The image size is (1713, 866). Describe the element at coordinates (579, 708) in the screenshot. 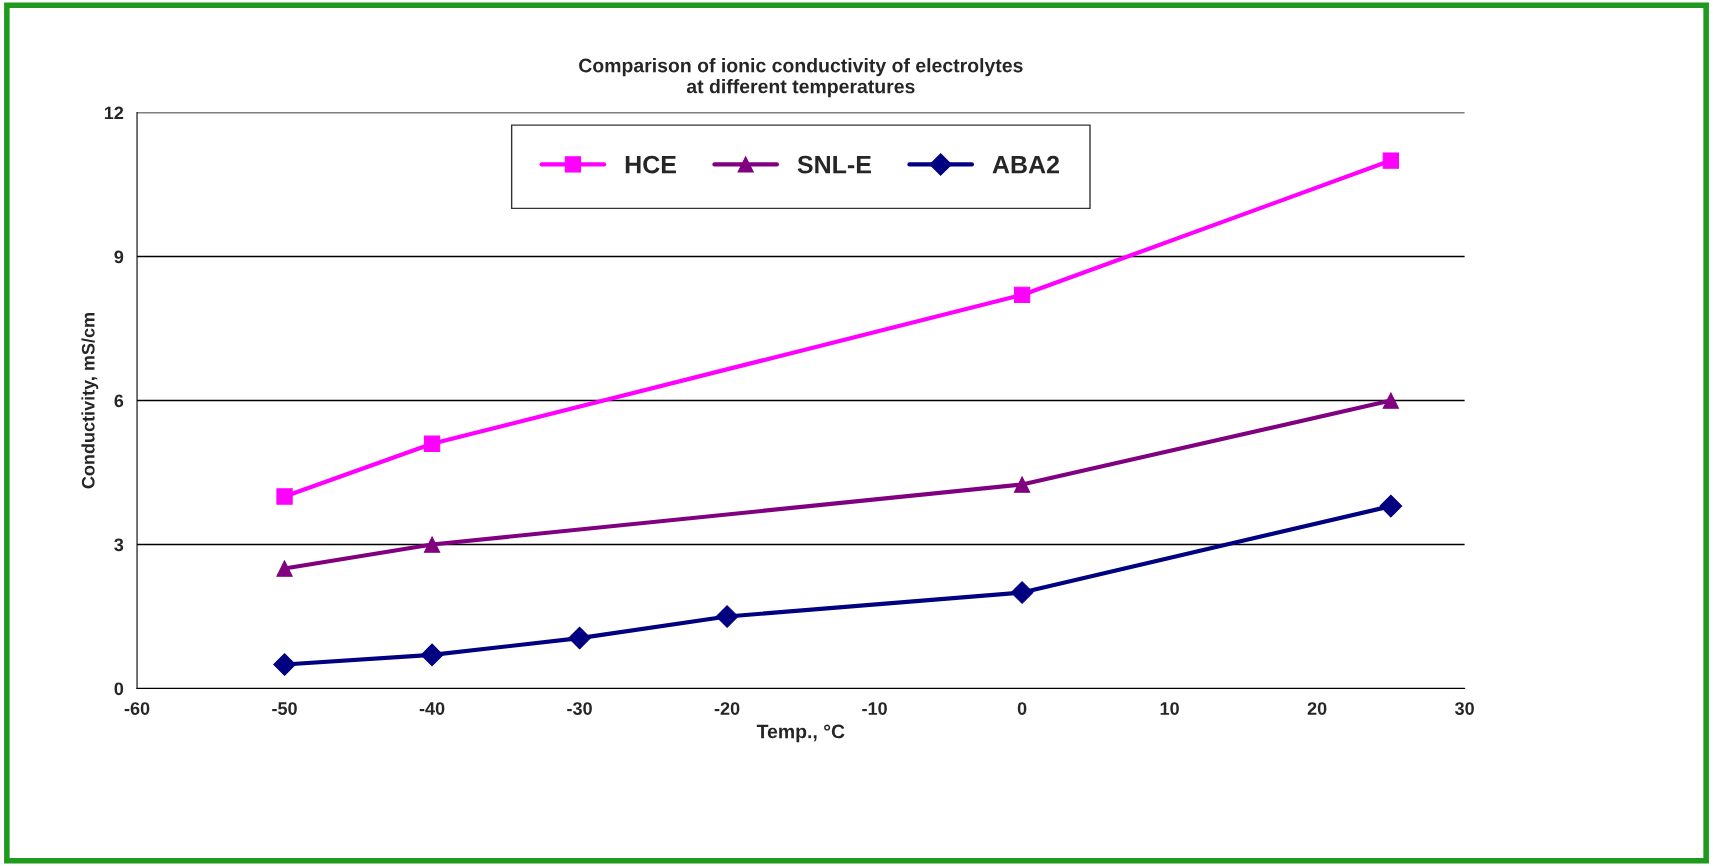

I see `x-tick-label: -30` at that location.